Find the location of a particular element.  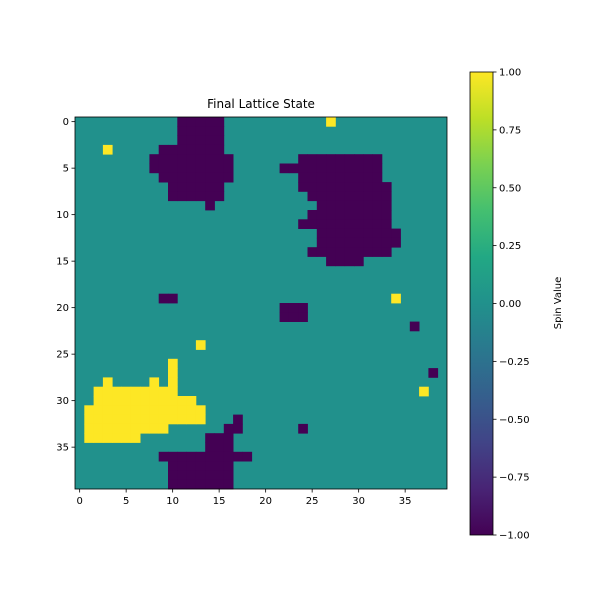

y-axis: 0 5 10 15 20 25 30 35 is located at coordinates (65, 285).